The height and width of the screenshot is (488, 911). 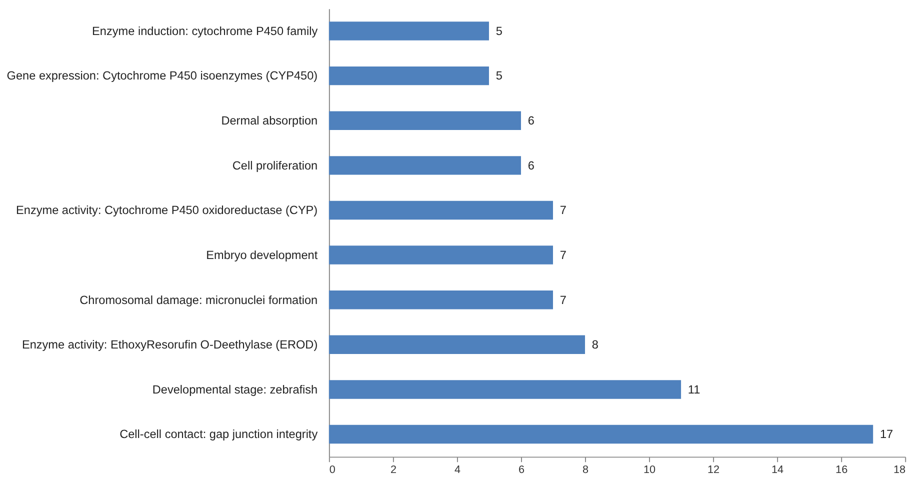 I want to click on y-tick-label: Gene expression: Cytochrome P450 isoenzymes (CYP450), so click(x=162, y=75).